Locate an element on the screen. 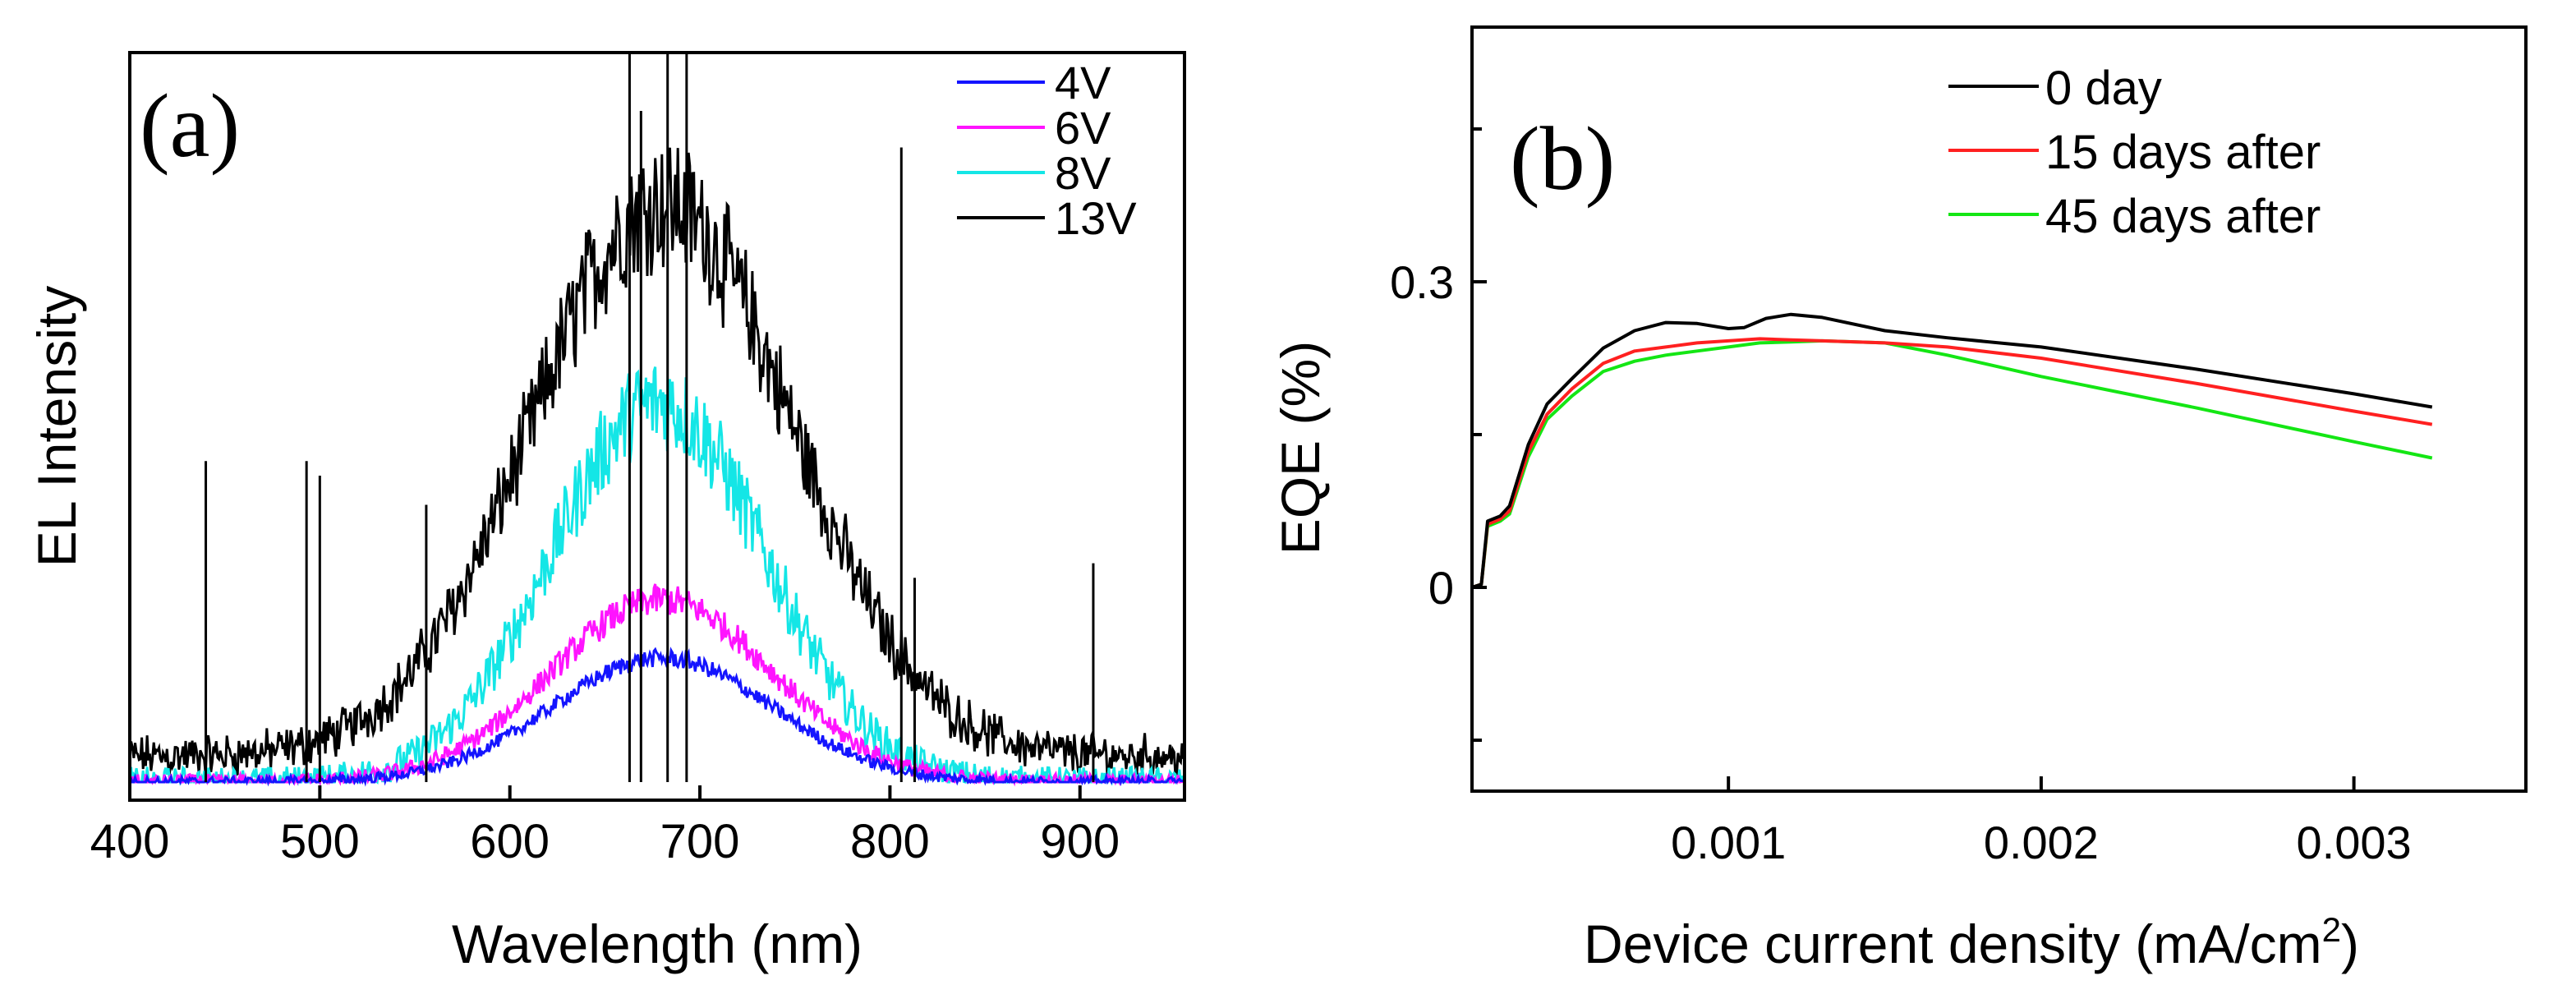 The width and height of the screenshot is (2576, 1008). x-tick-label: 0.001 is located at coordinates (1728, 842).